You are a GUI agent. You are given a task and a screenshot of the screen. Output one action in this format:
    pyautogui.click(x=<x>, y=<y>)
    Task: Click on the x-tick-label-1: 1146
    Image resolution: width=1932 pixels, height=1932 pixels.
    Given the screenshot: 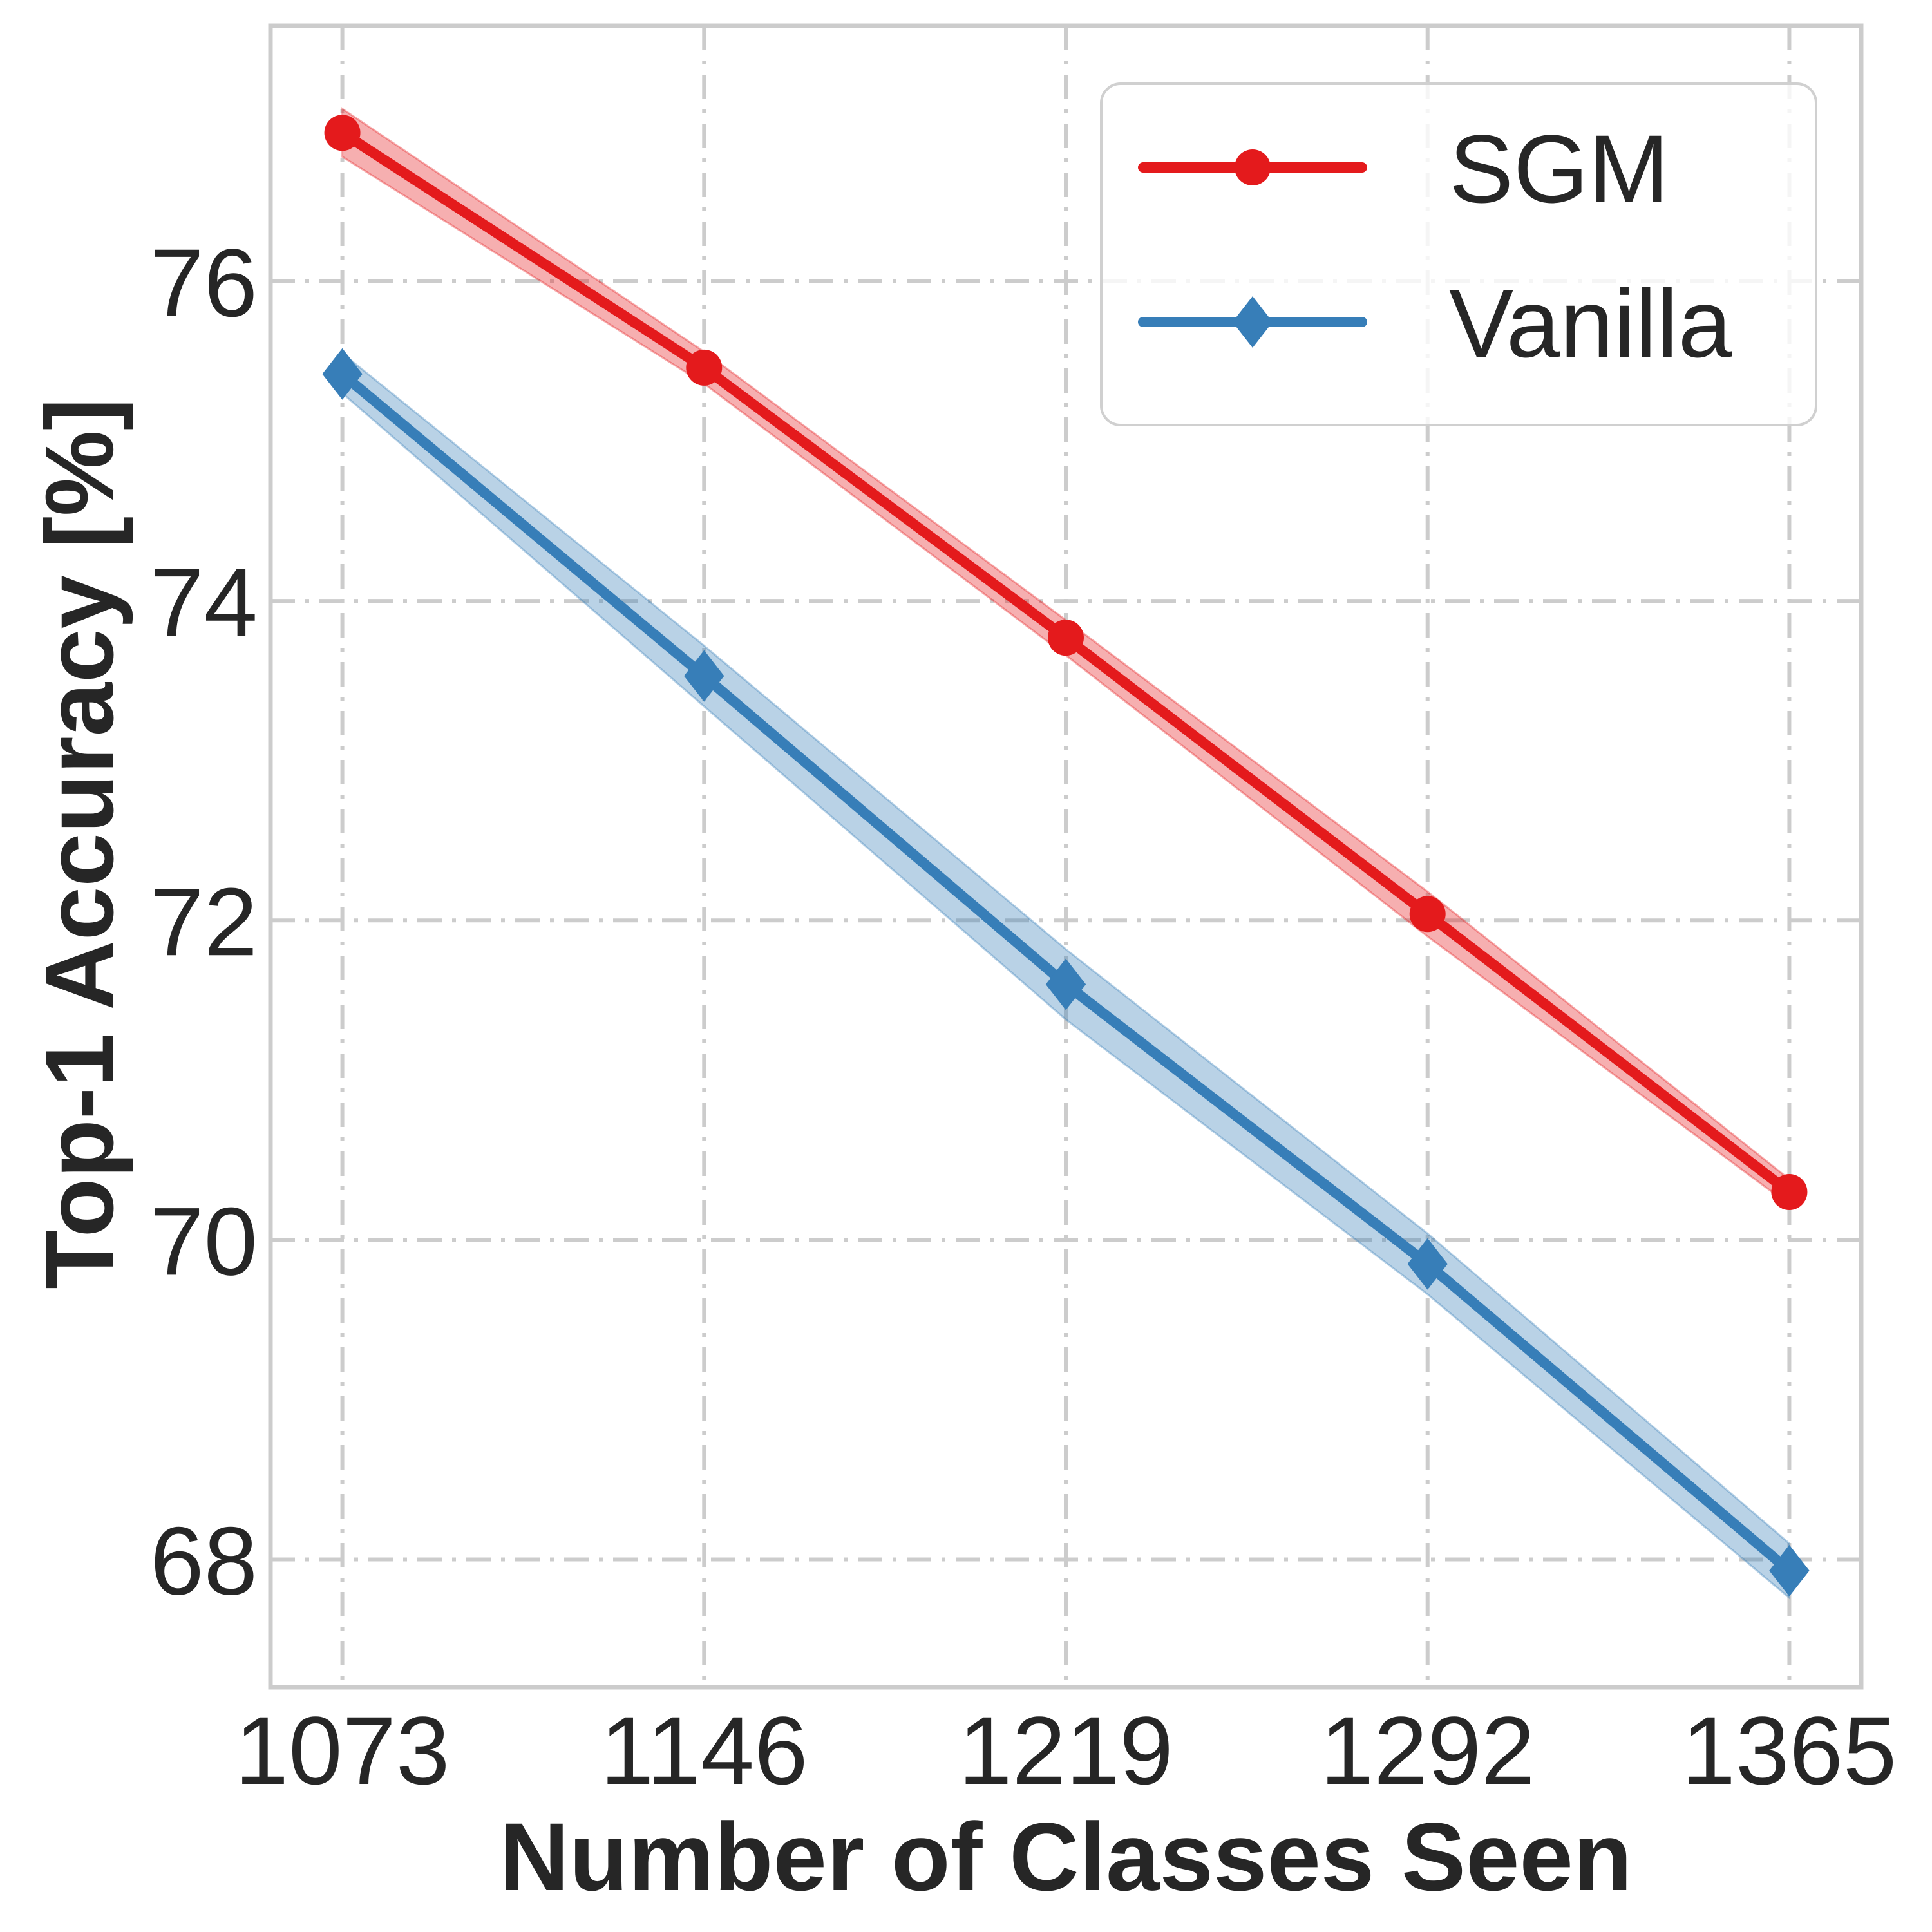 What is the action you would take?
    pyautogui.click(x=704, y=1750)
    